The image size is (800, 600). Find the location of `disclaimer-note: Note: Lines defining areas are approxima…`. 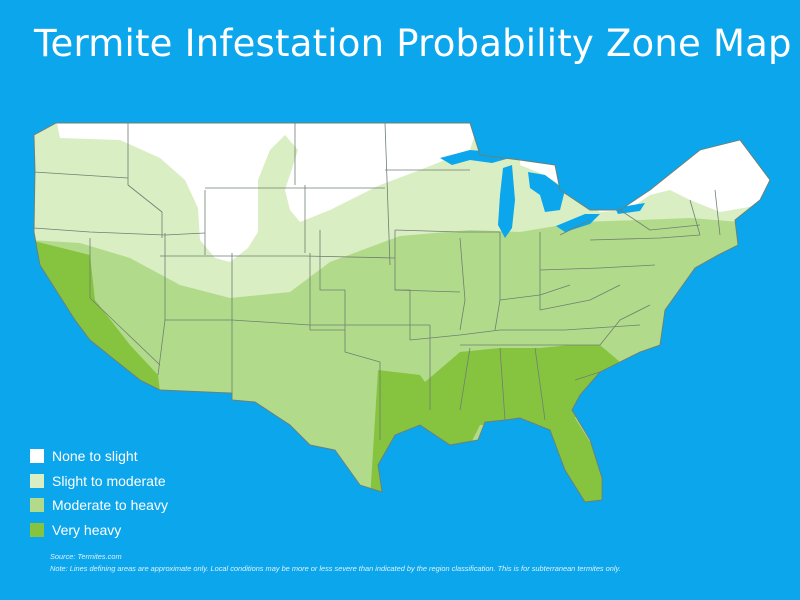

disclaimer-note: Note: Lines defining areas are approxima… is located at coordinates (335, 568).